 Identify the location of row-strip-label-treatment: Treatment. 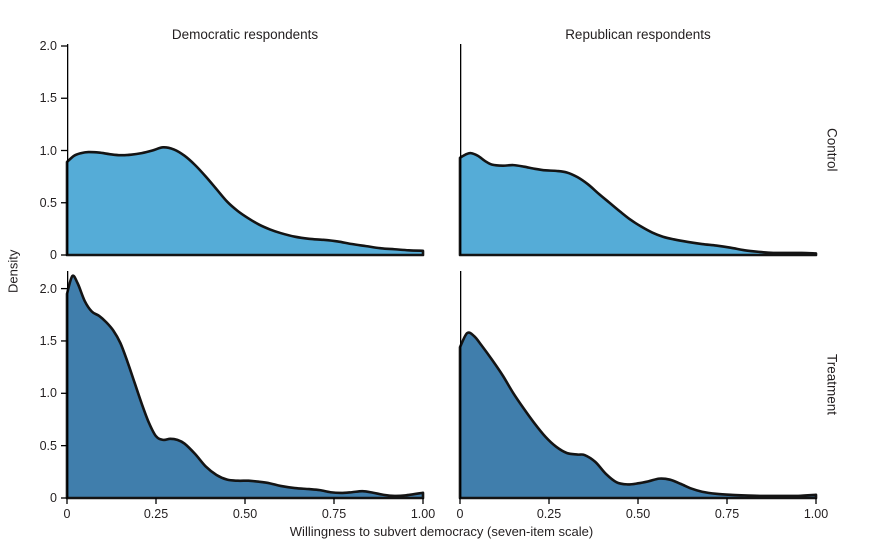
(832, 384).